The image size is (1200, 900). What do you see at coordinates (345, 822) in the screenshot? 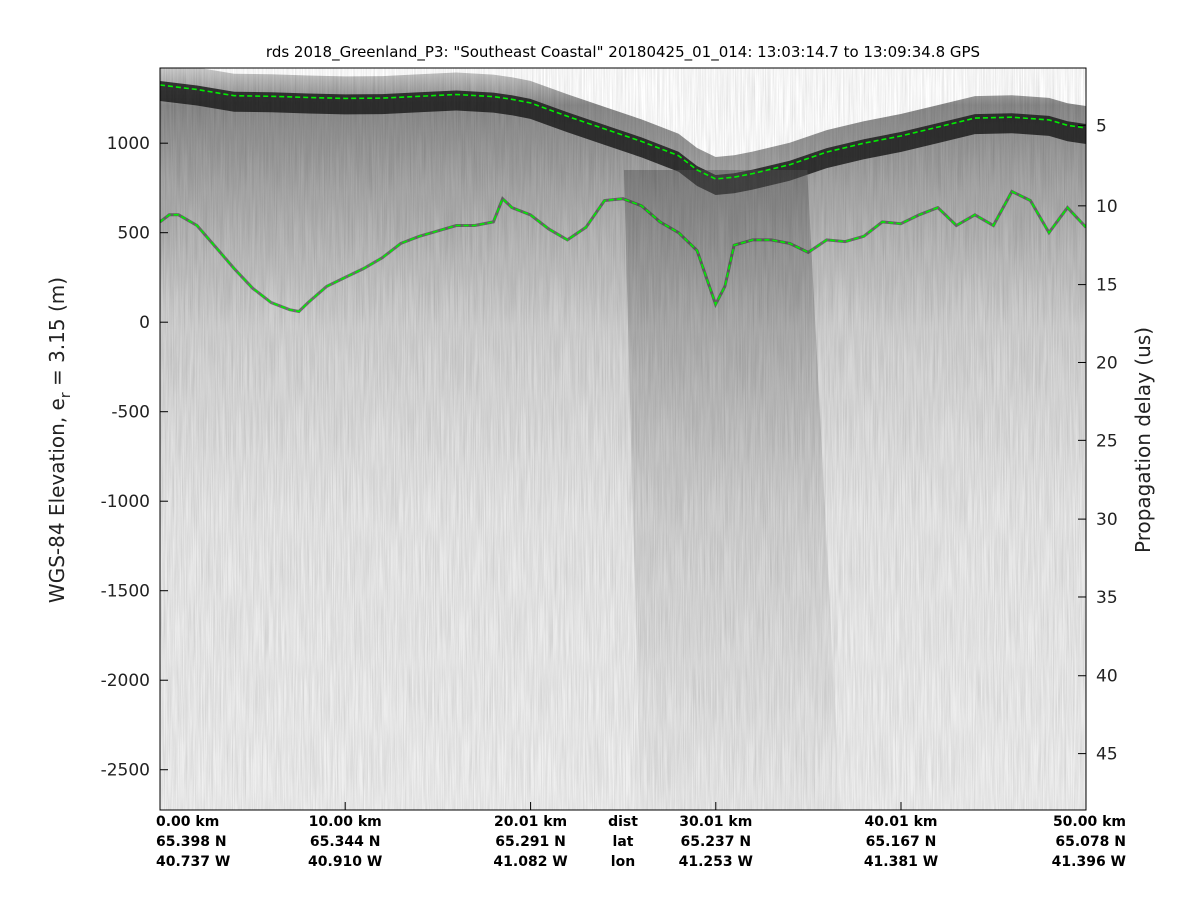
I see `x-dist-label: 10.00 km` at bounding box center [345, 822].